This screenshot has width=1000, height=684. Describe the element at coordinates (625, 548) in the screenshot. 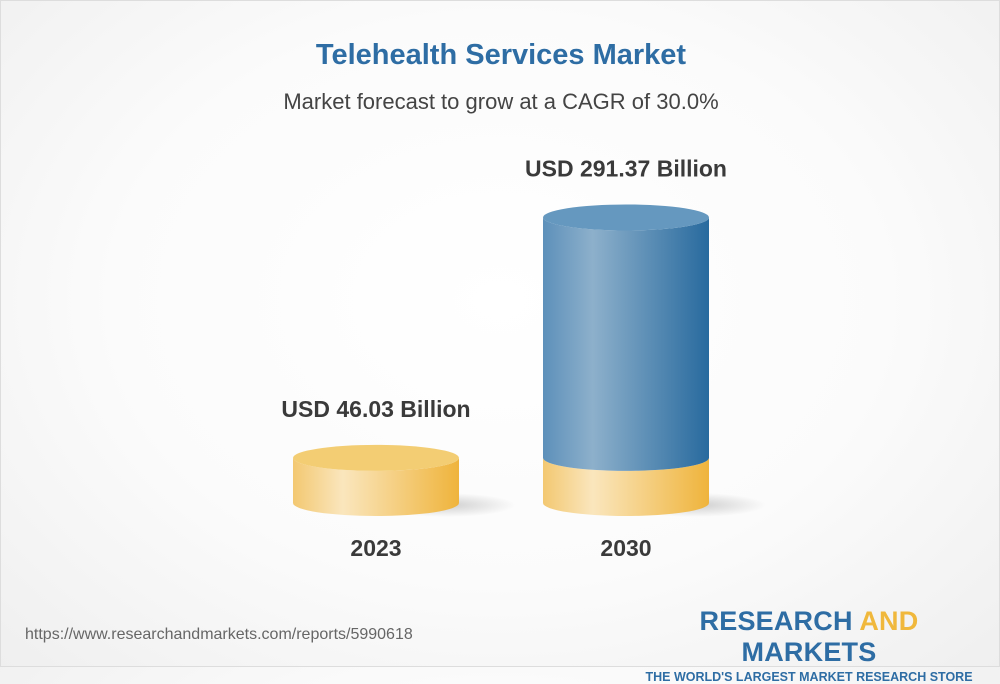

I see `x-tick-label: 2030` at that location.